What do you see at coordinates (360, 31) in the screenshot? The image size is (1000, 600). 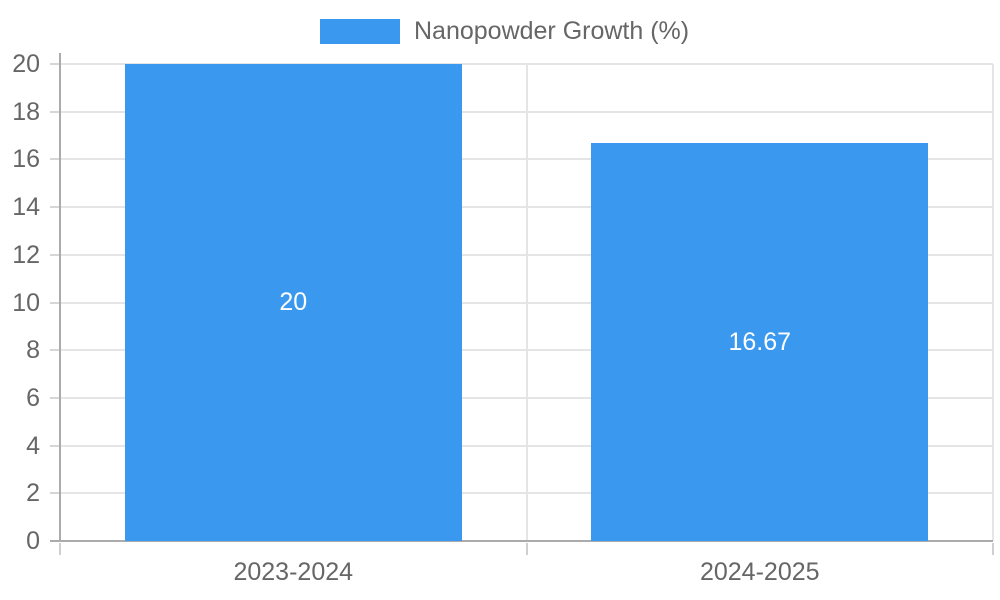 I see `legend-swatch` at bounding box center [360, 31].